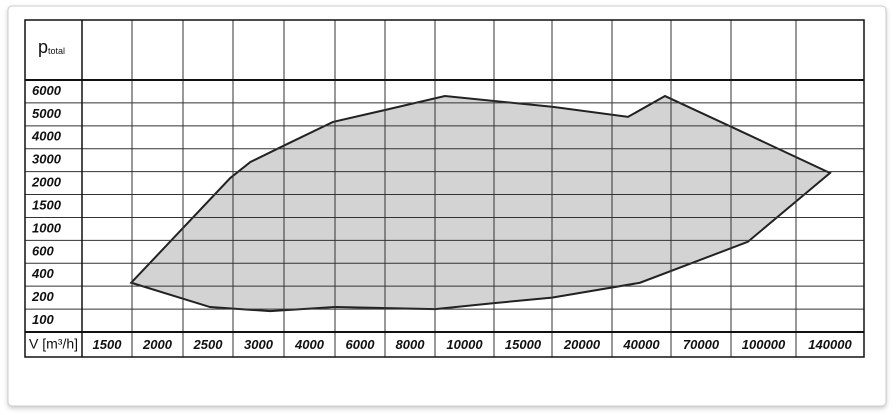 Image resolution: width=896 pixels, height=415 pixels. I want to click on y-tick-label: 5000, so click(47, 113).